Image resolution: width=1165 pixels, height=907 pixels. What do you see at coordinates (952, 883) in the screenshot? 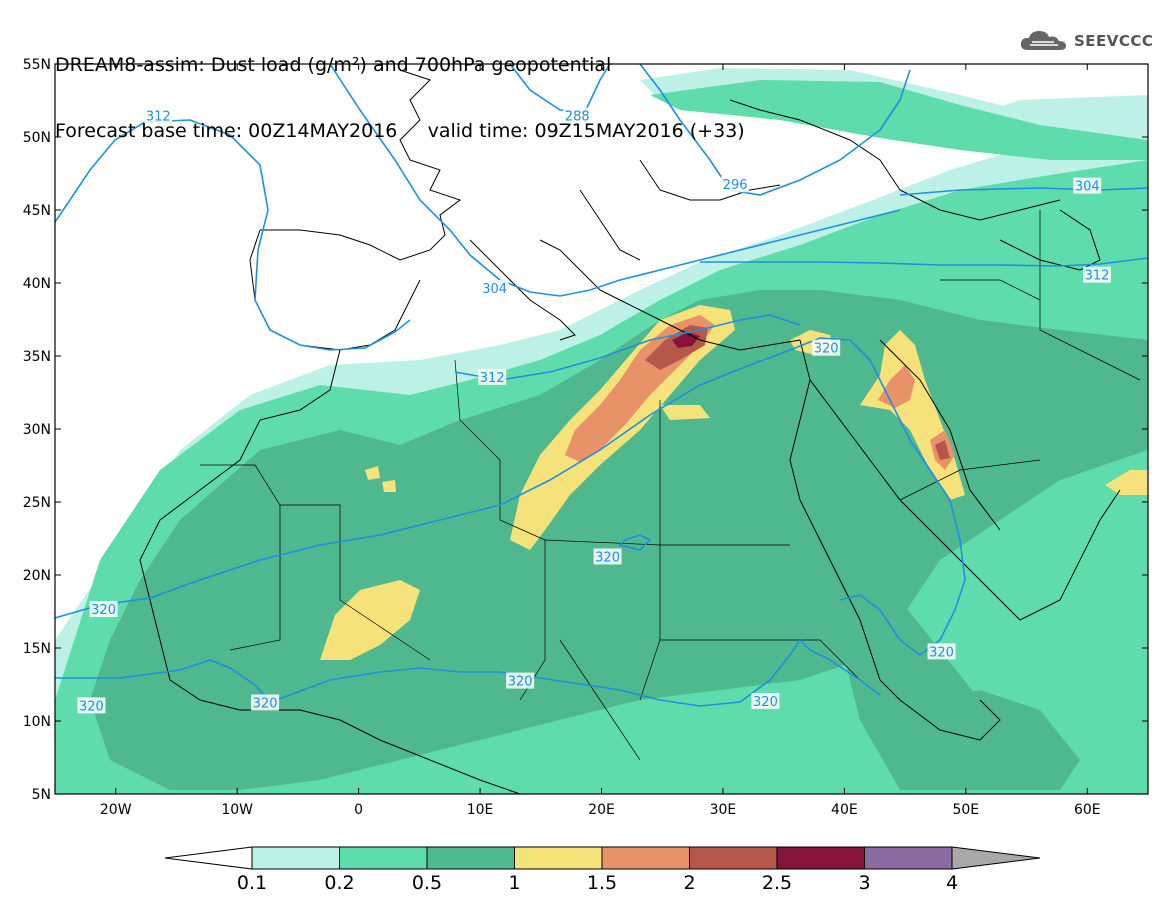
I see `colorbar-label: 4` at bounding box center [952, 883].